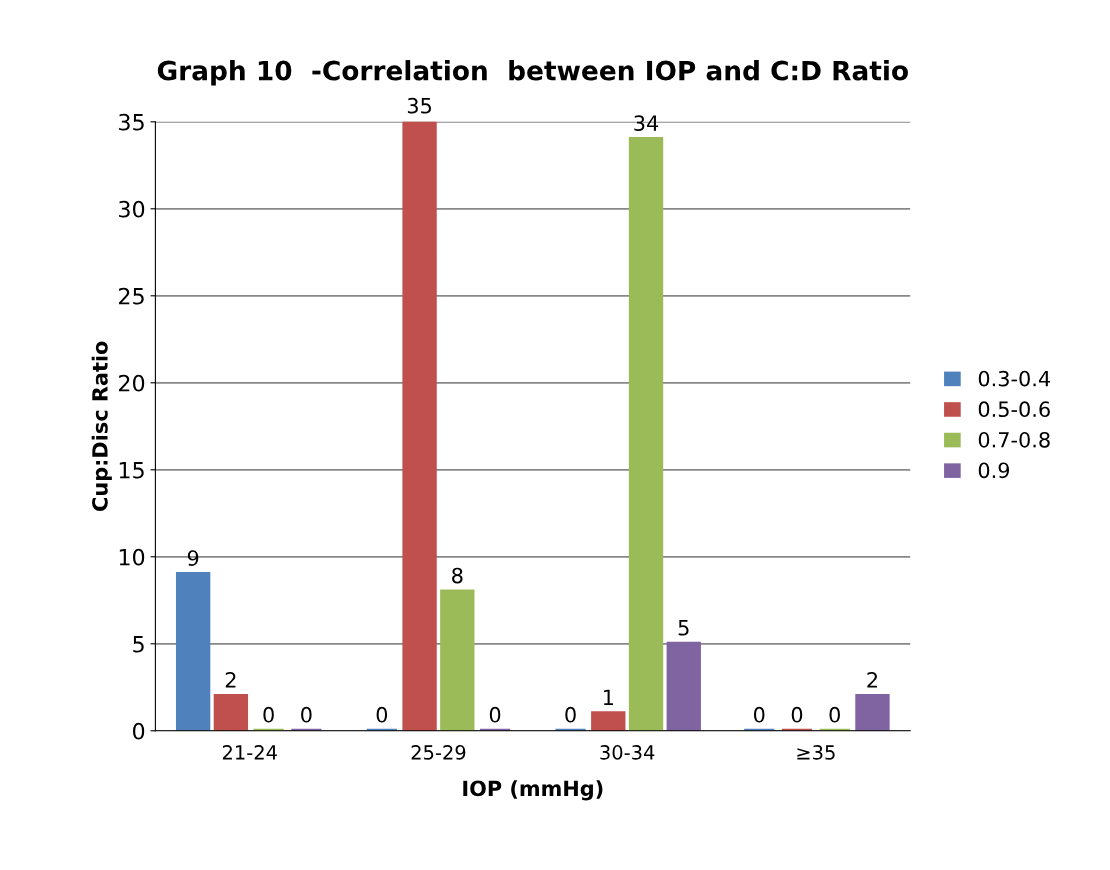 The image size is (1110, 870). I want to click on y-tick-label: 20, so click(132, 383).